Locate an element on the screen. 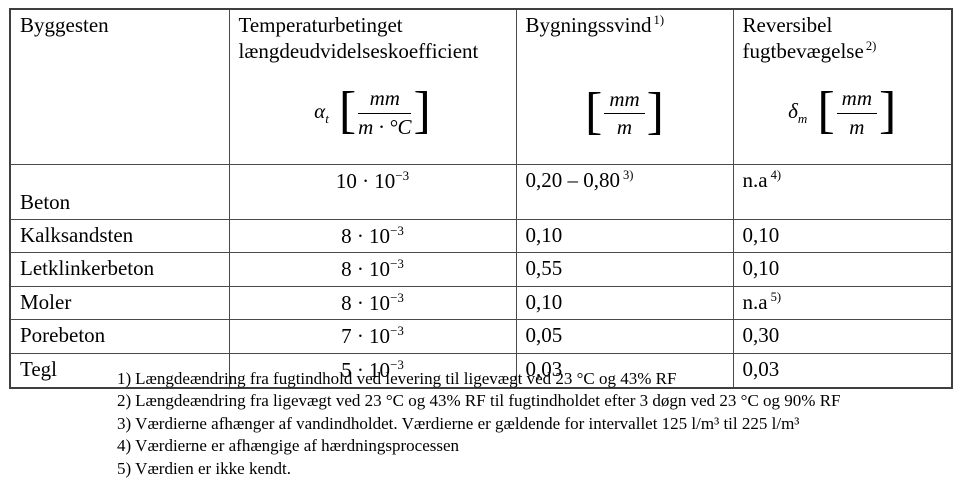  svind-value-cell: 0,55 is located at coordinates (624, 269).